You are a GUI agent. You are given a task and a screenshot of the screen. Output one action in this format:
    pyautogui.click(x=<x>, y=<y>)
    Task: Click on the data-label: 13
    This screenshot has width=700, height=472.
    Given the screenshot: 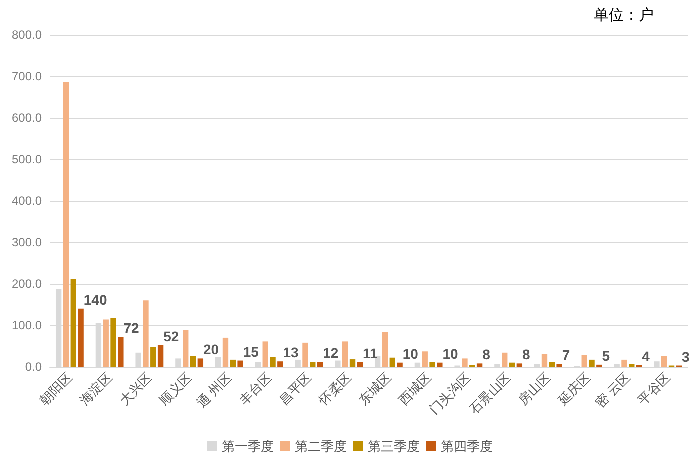 What is the action you would take?
    pyautogui.click(x=291, y=352)
    